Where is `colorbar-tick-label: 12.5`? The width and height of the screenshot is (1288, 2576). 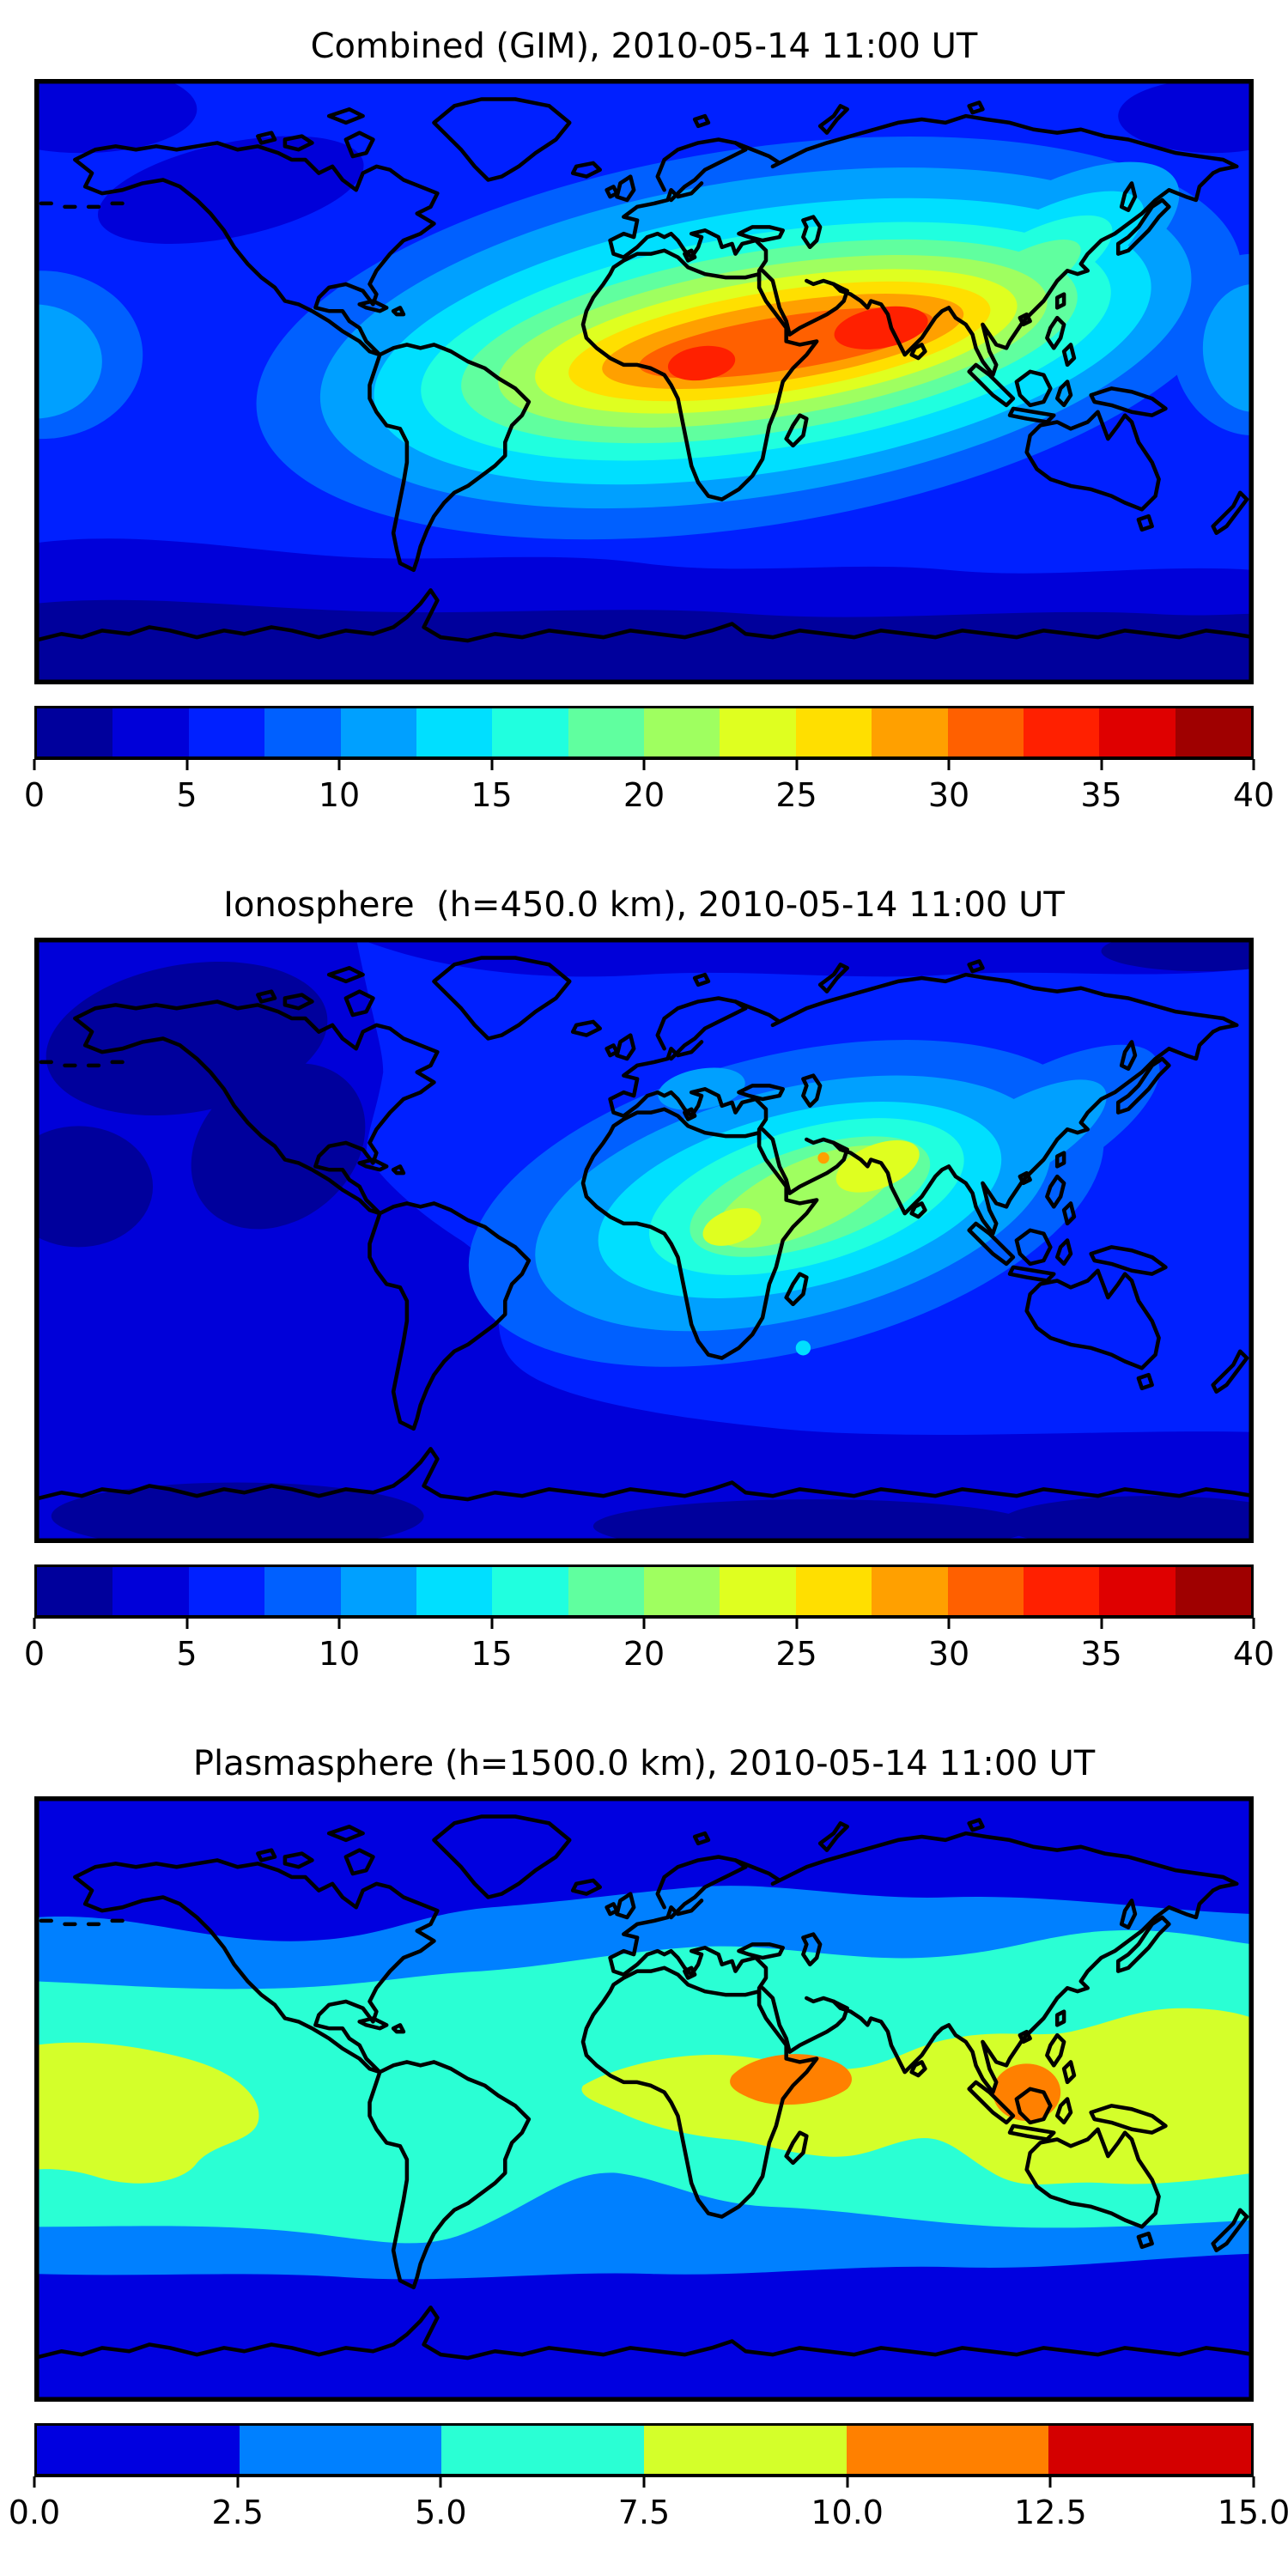
colorbar-tick-label: 12.5 is located at coordinates (1050, 2513).